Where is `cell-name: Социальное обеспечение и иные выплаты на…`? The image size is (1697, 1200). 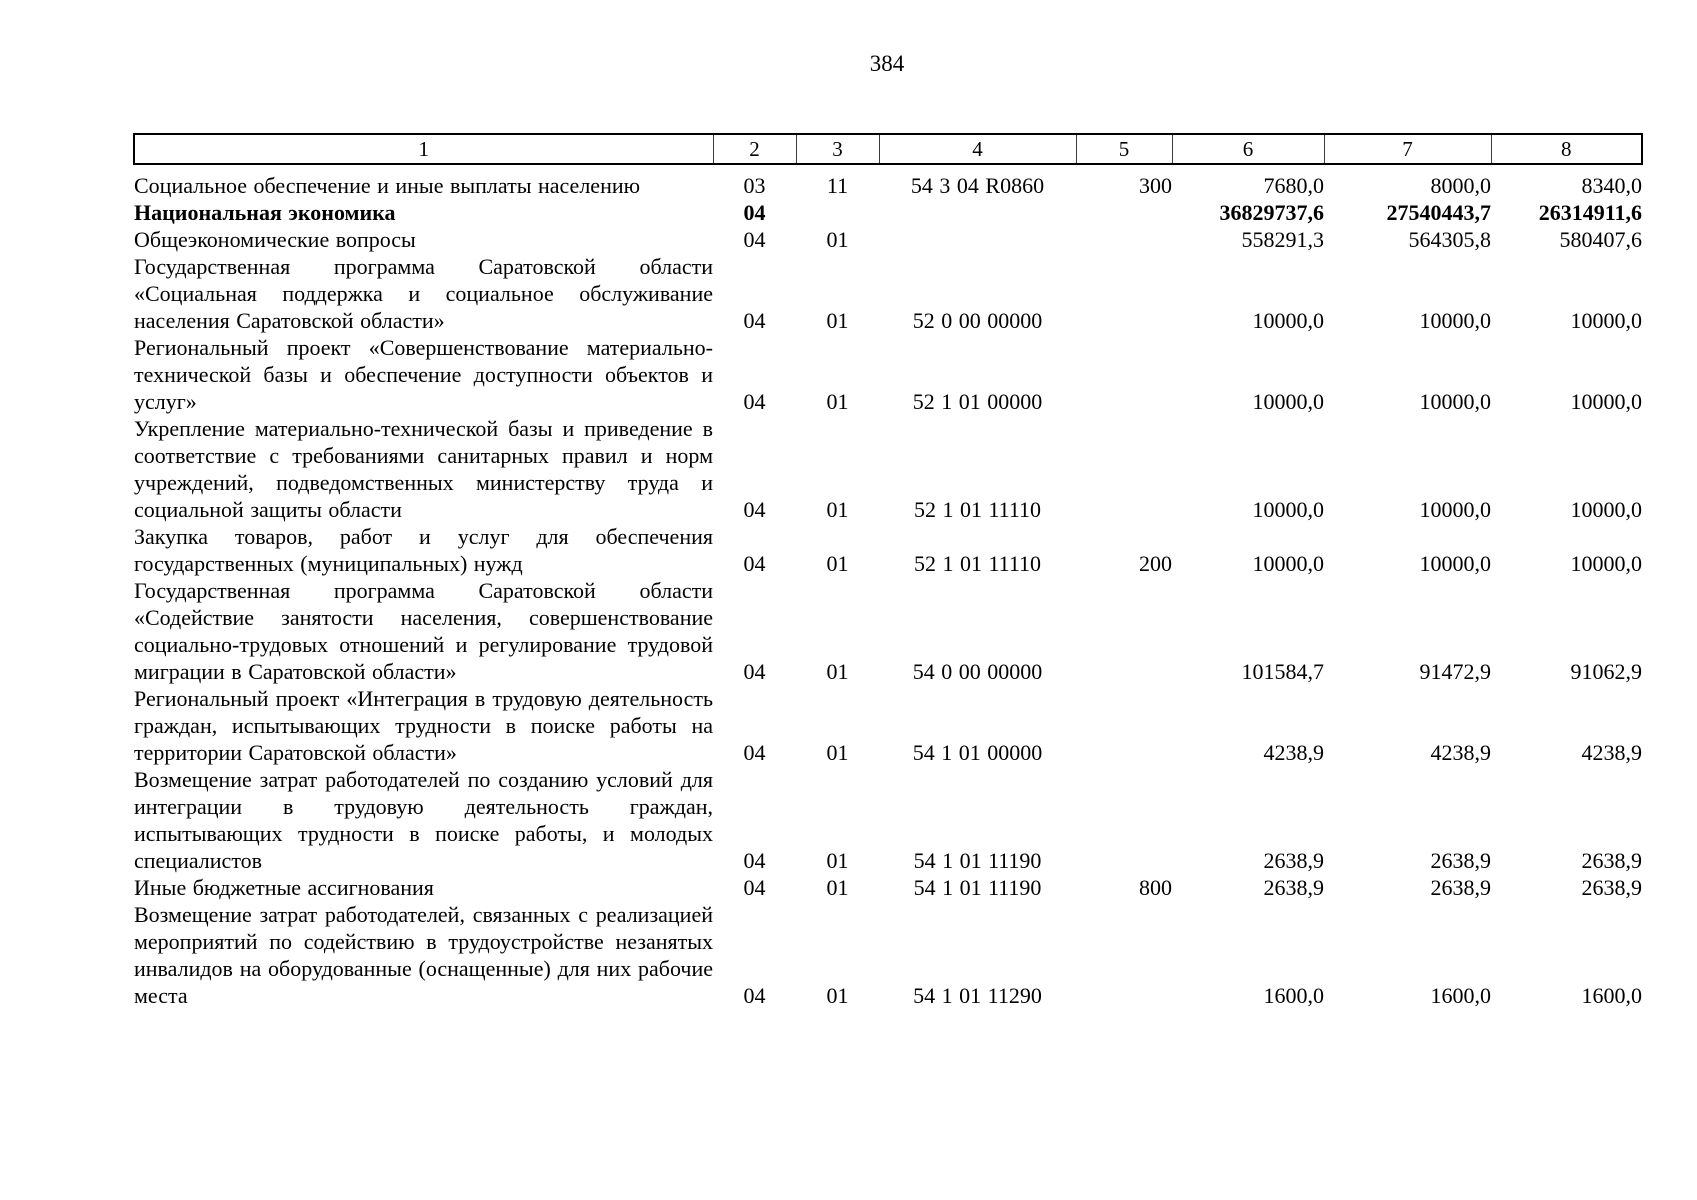
cell-name: Социальное обеспечение и иные выплаты на… is located at coordinates (387, 185).